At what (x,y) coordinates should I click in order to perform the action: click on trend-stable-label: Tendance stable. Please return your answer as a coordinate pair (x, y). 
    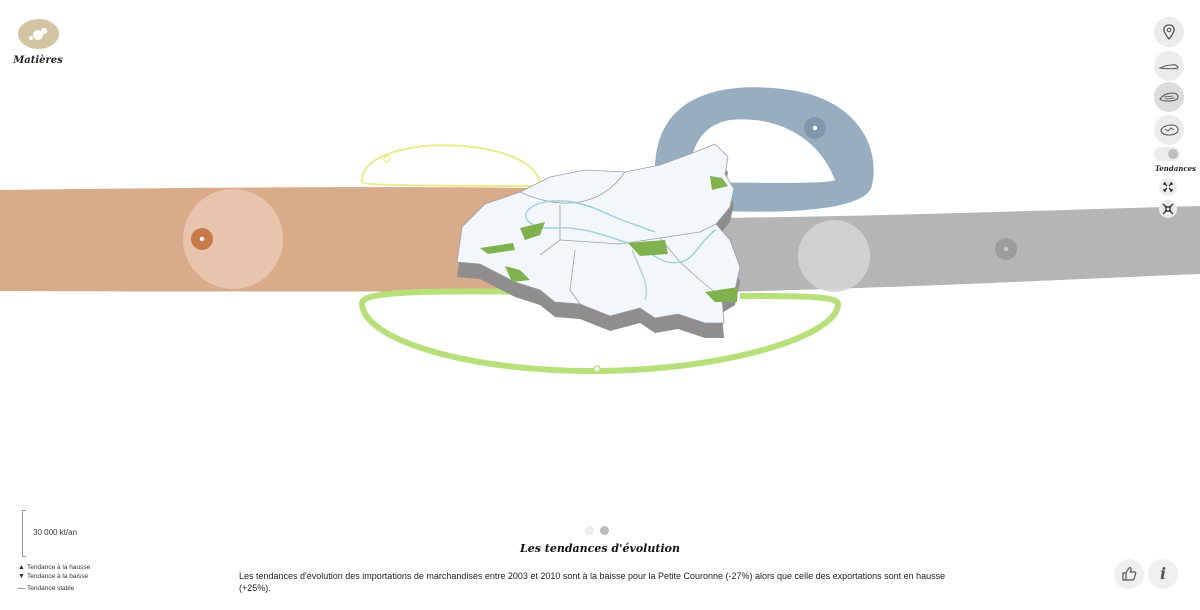
    Looking at the image, I should click on (51, 588).